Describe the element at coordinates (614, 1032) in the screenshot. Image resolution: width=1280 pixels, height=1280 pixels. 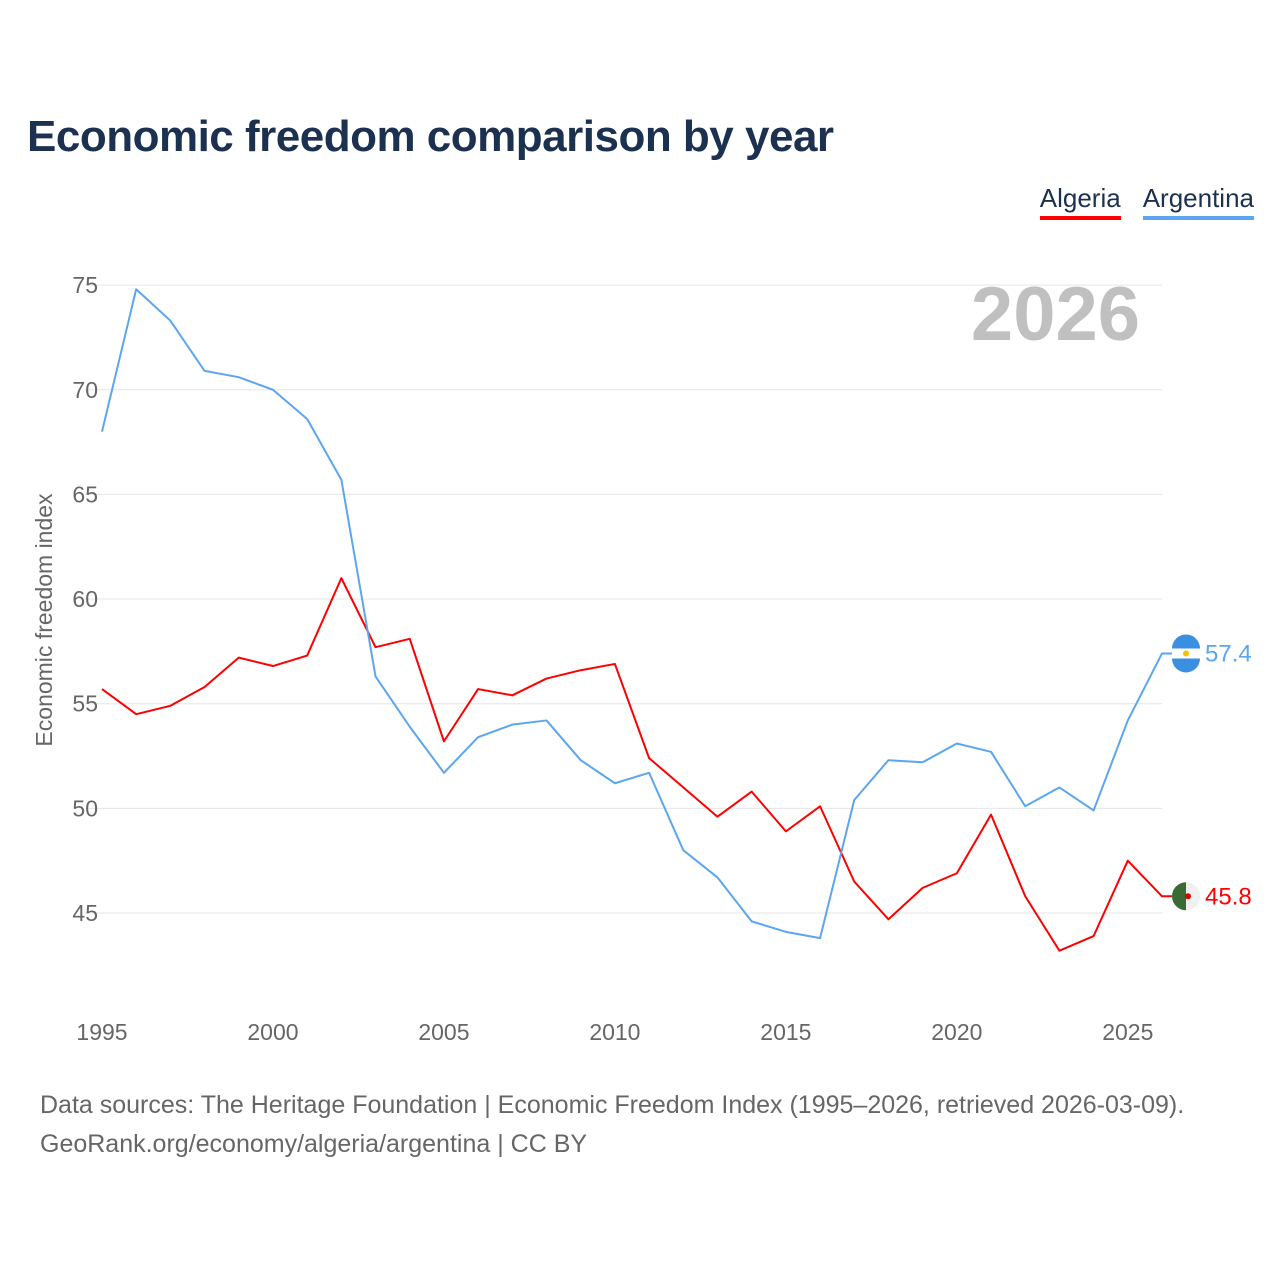
I see `x-tick-label: 2010` at that location.